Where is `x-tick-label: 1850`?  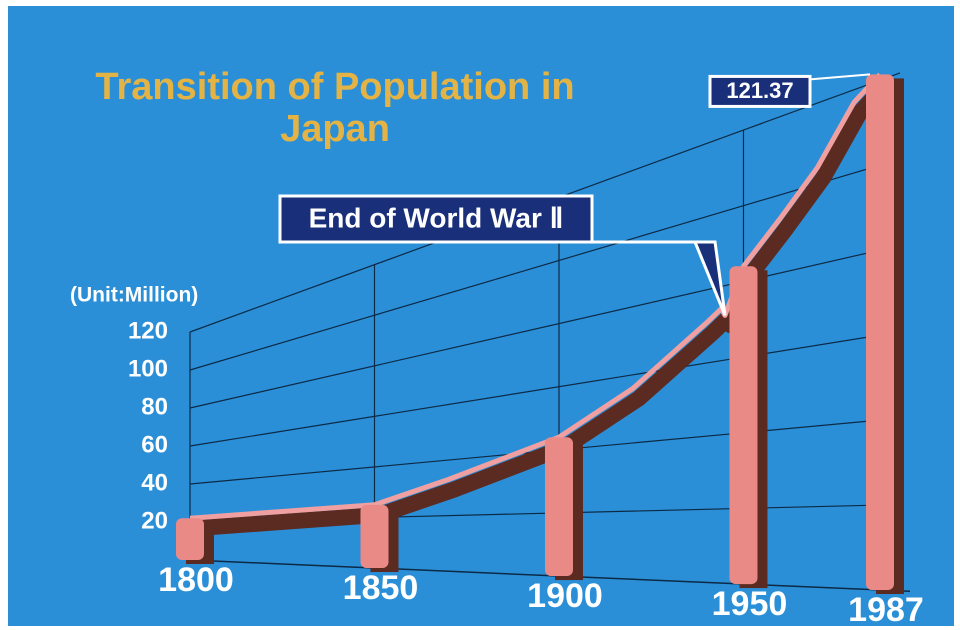 x-tick-label: 1850 is located at coordinates (381, 588).